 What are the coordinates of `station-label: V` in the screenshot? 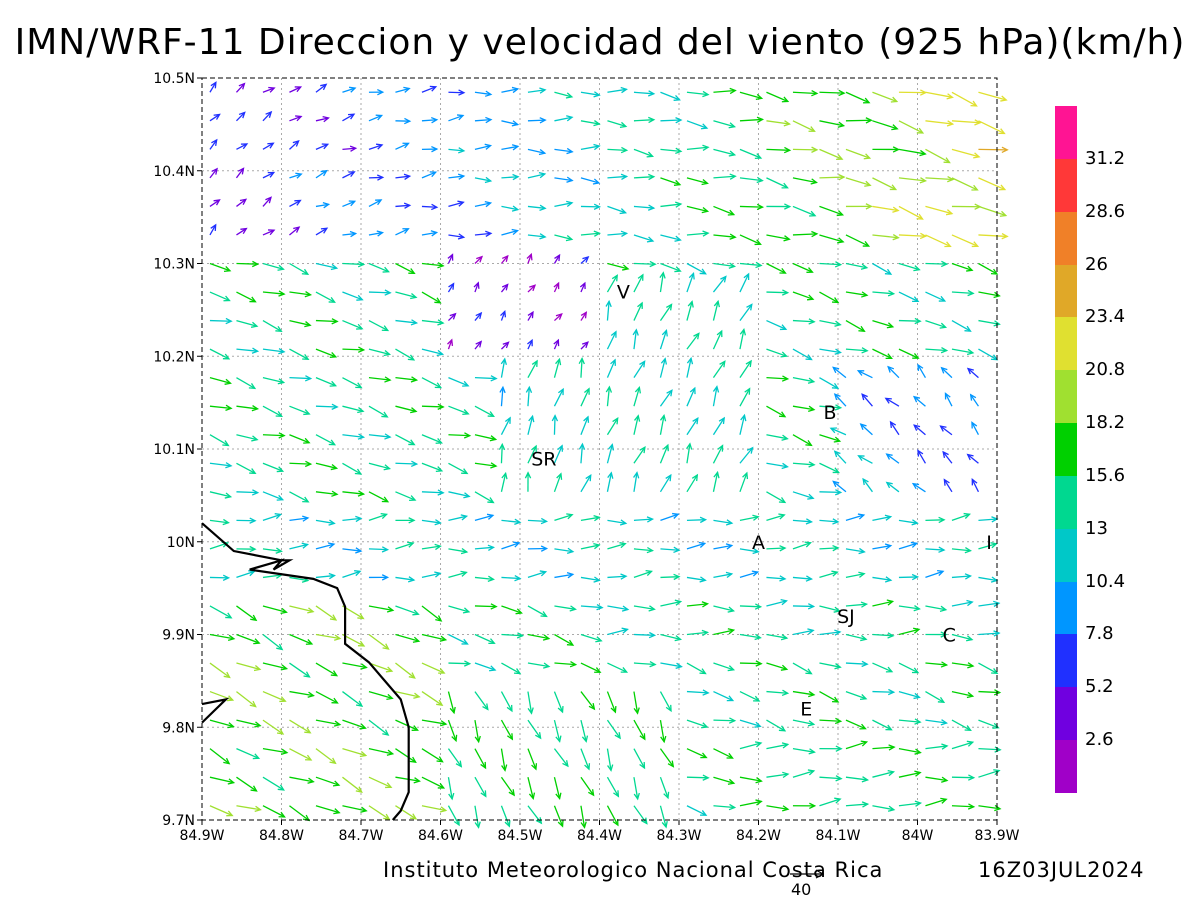 It's located at (623, 292).